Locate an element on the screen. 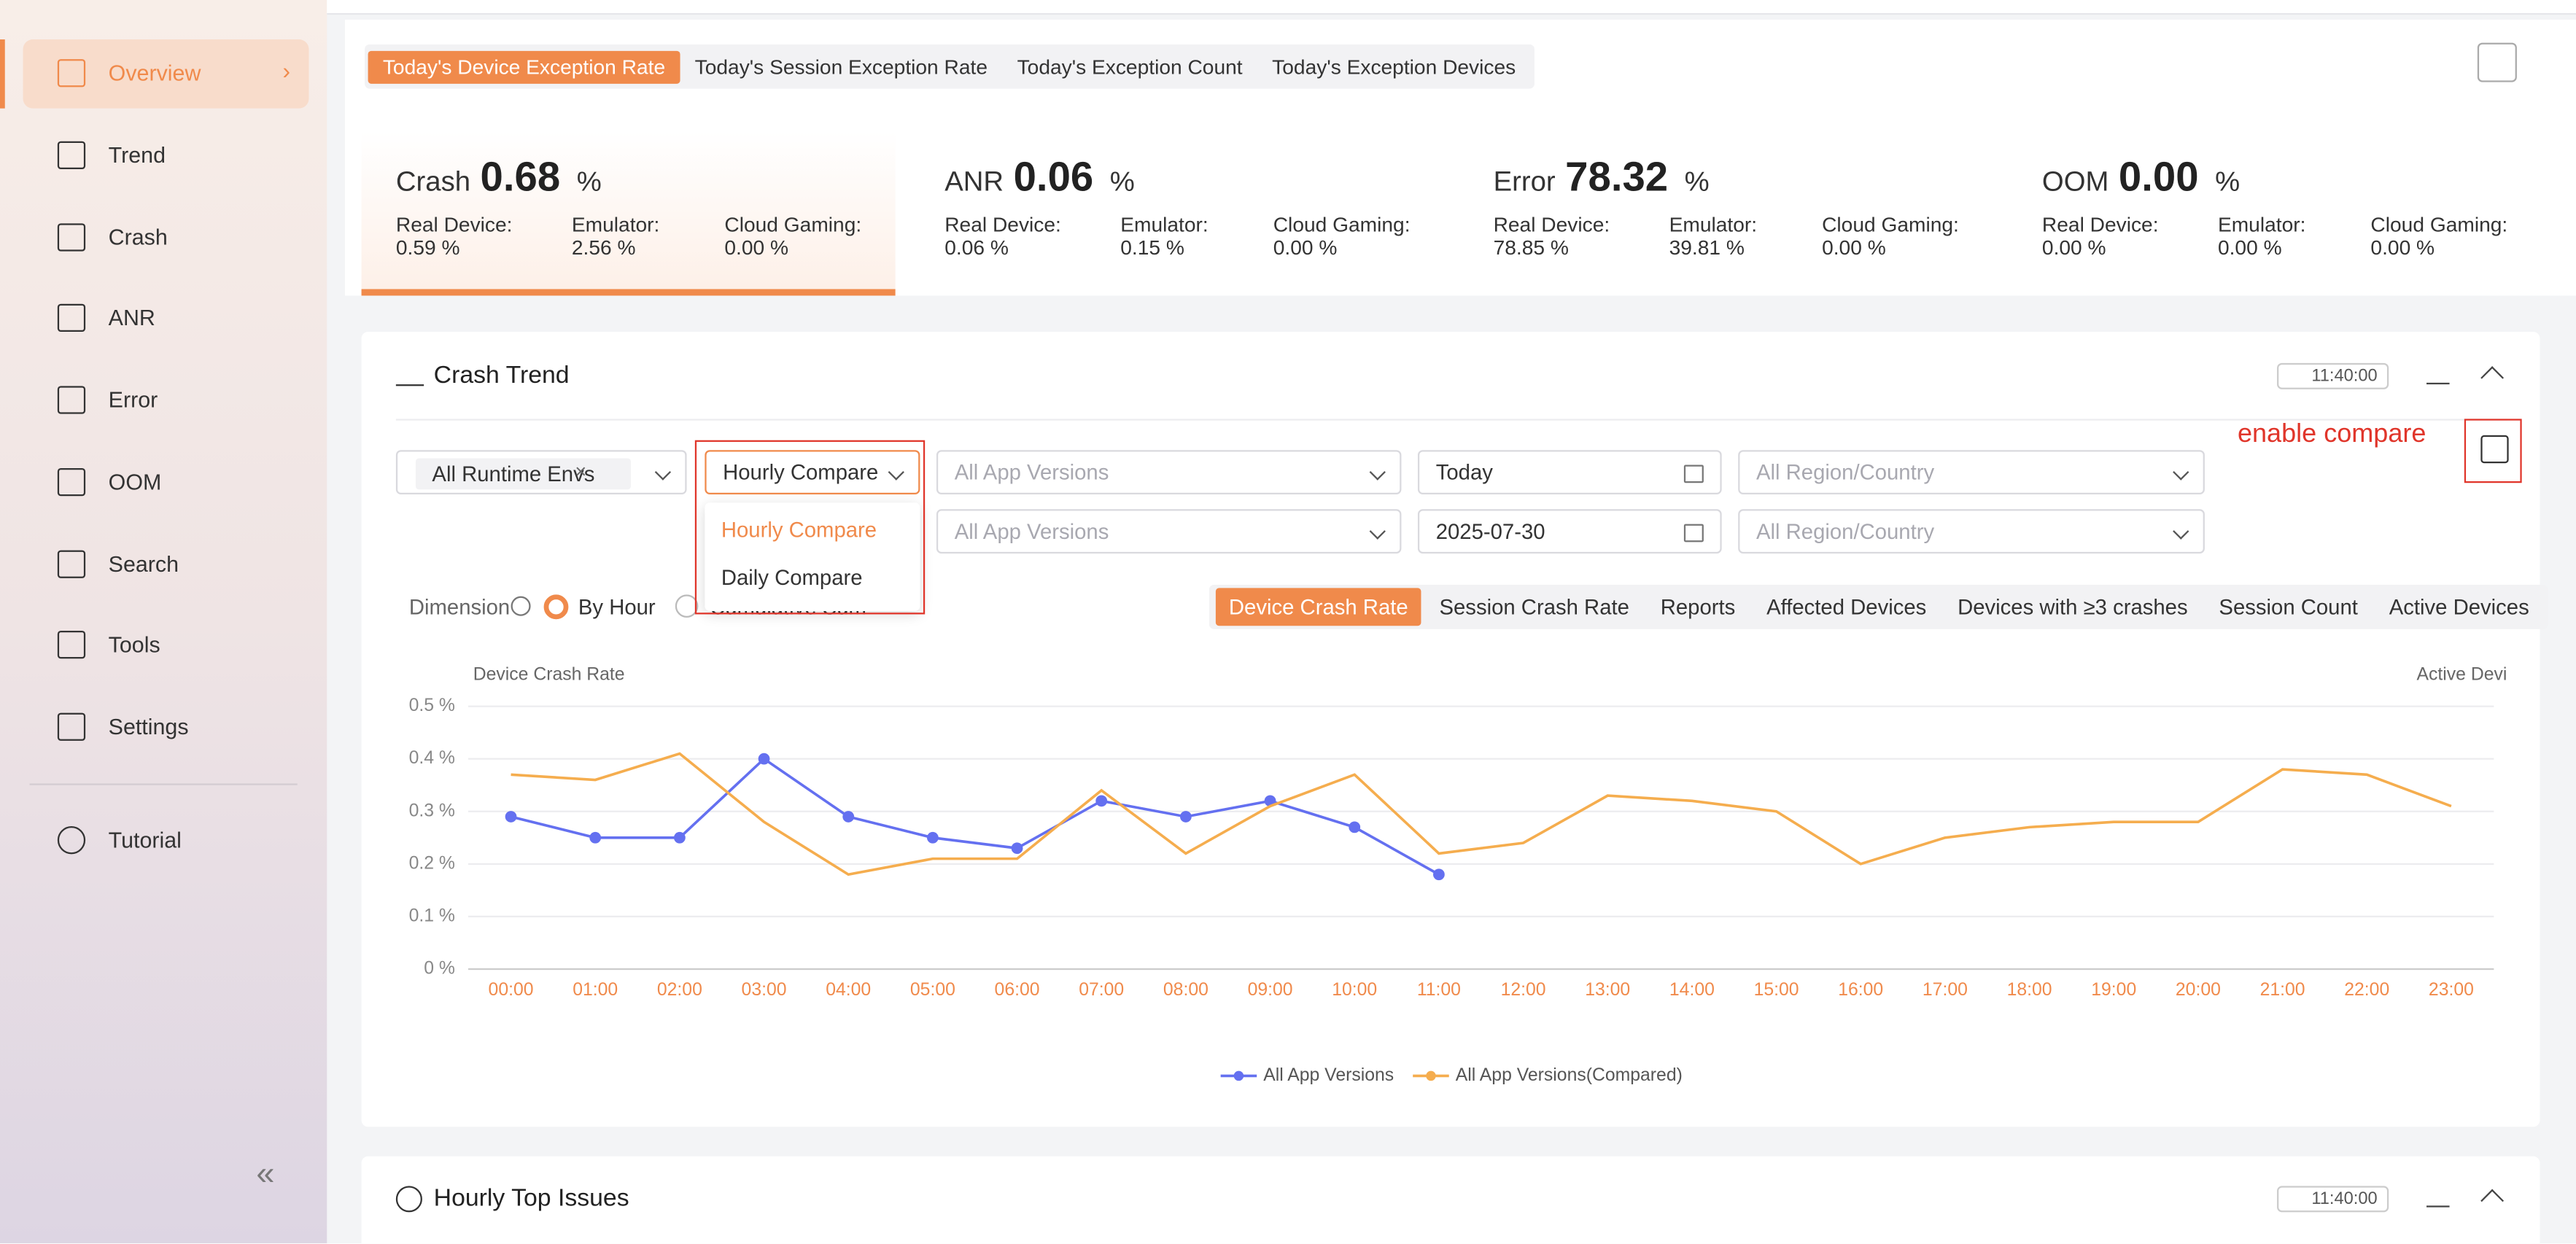  tab: Today's Exception Count is located at coordinates (1130, 66).